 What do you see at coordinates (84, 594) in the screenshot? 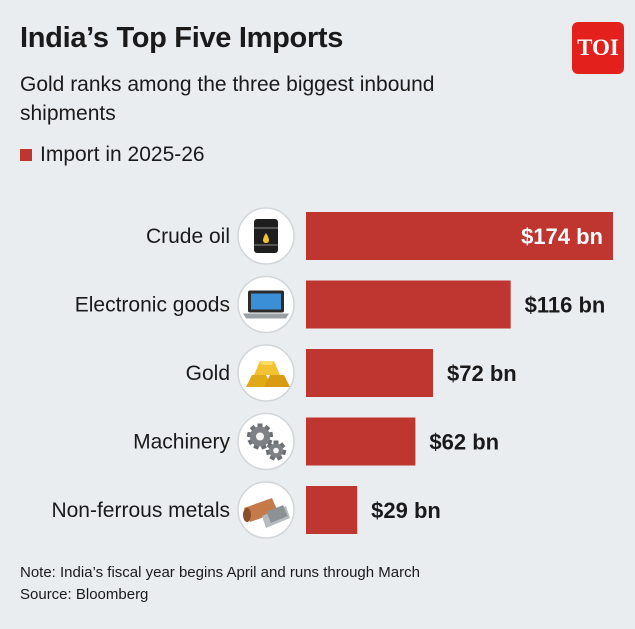
I see `source-note: Source: Bloomberg` at bounding box center [84, 594].